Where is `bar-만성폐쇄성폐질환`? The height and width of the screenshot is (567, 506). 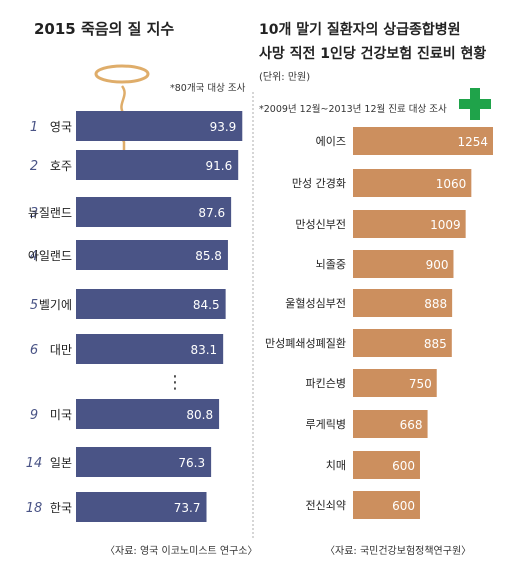
bar-만성폐쇄성폐질환 is located at coordinates (402, 343).